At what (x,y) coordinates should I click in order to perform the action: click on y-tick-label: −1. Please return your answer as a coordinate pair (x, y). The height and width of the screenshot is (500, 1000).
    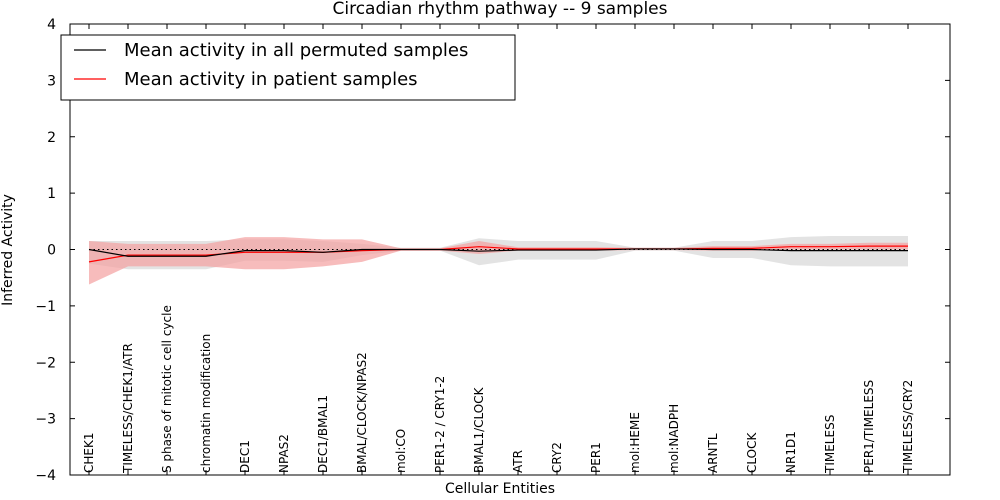
    Looking at the image, I should click on (45, 307).